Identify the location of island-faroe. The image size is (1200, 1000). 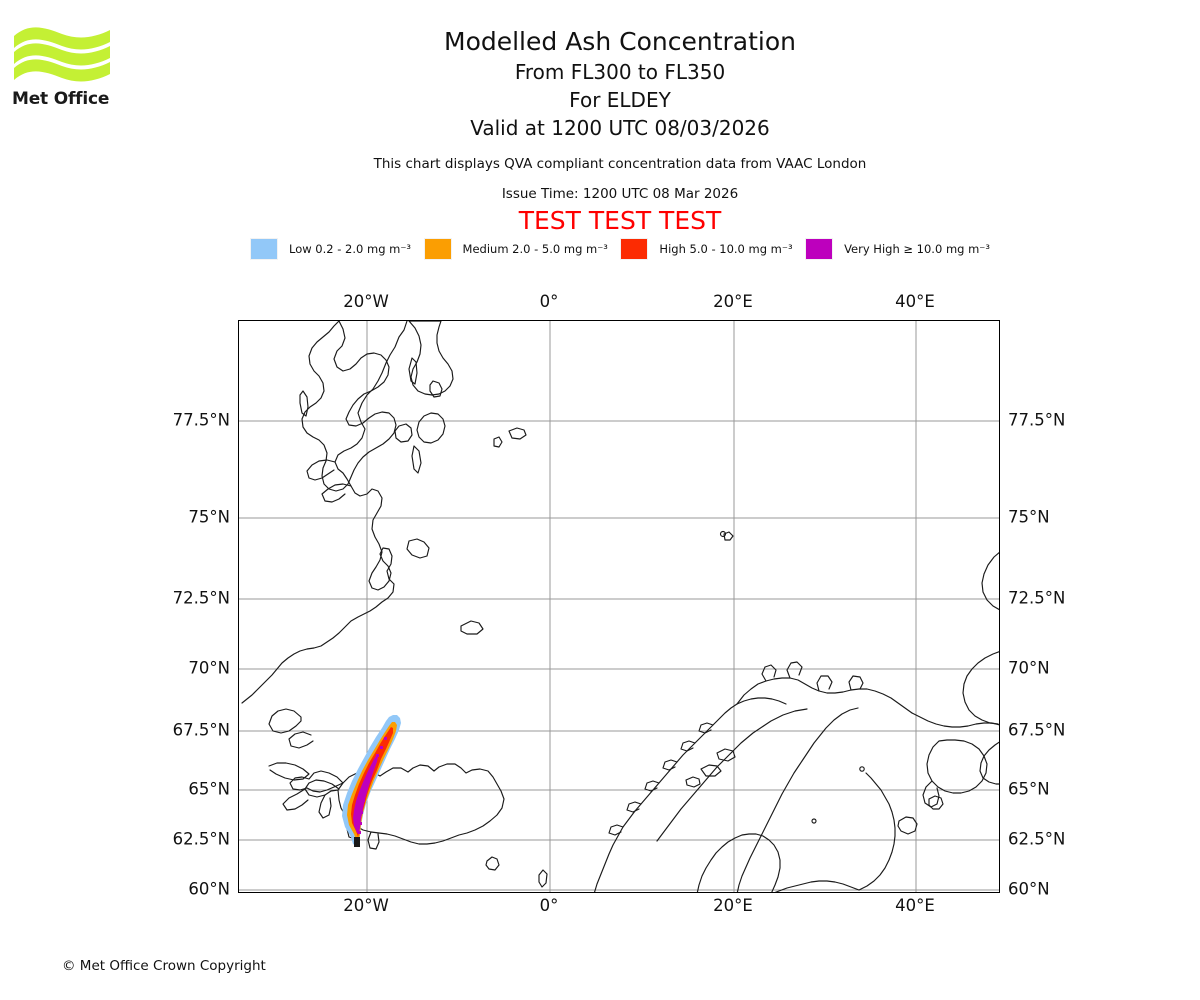
(492, 863).